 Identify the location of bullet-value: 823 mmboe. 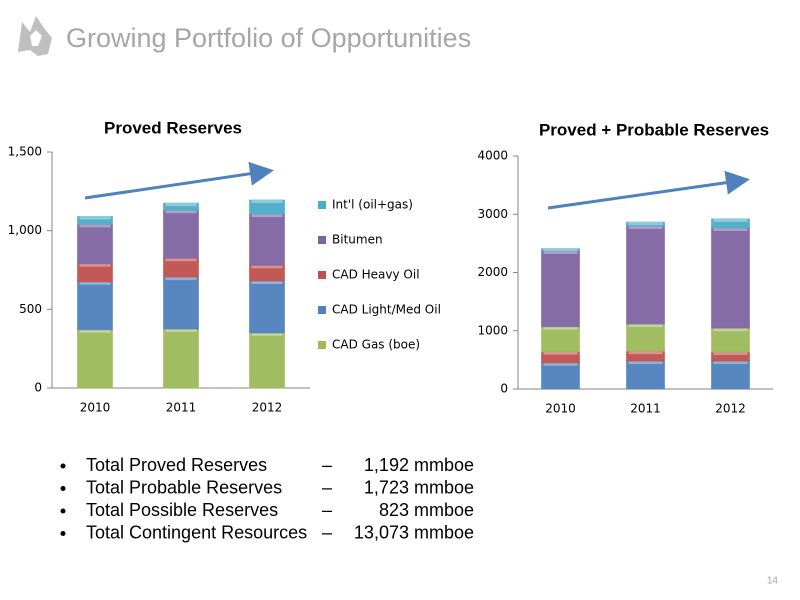
(426, 510).